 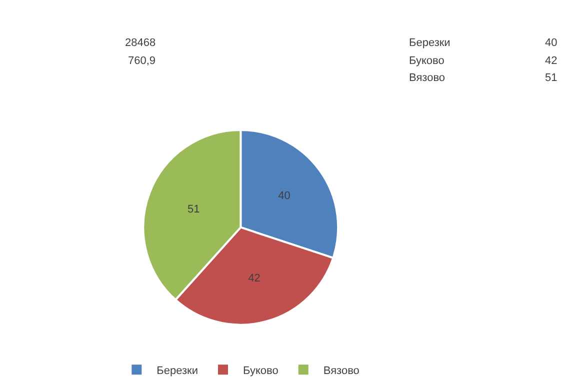 I want to click on text: 42, so click(x=551, y=61).